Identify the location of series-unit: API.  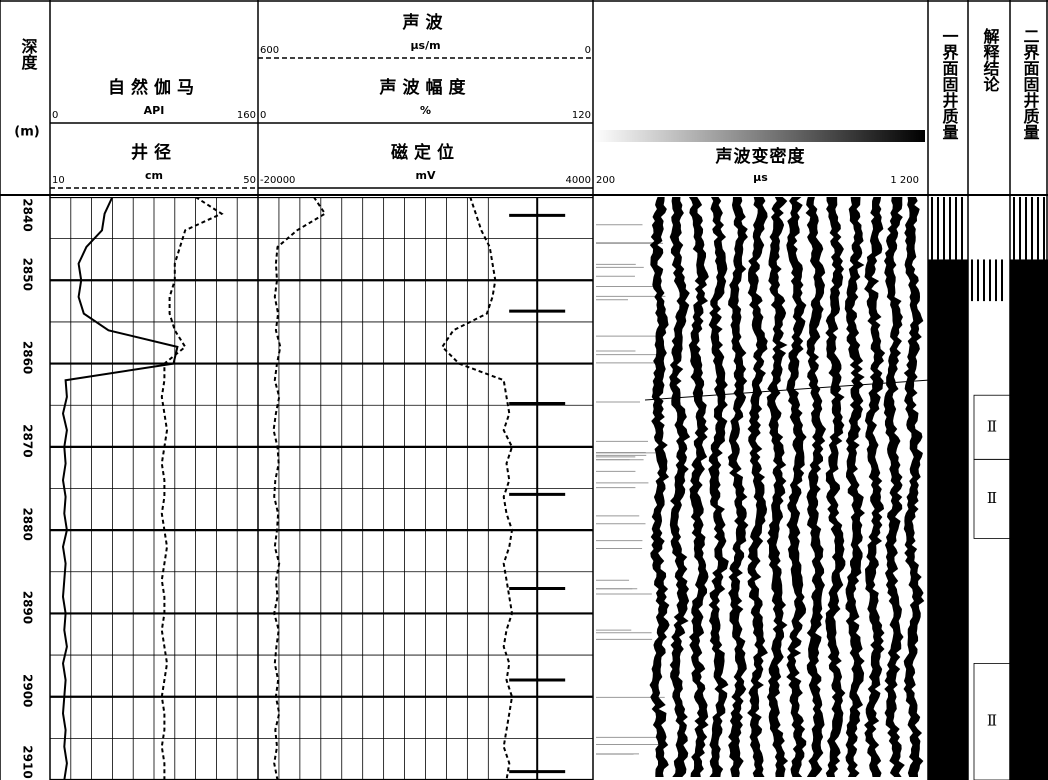
(154, 110).